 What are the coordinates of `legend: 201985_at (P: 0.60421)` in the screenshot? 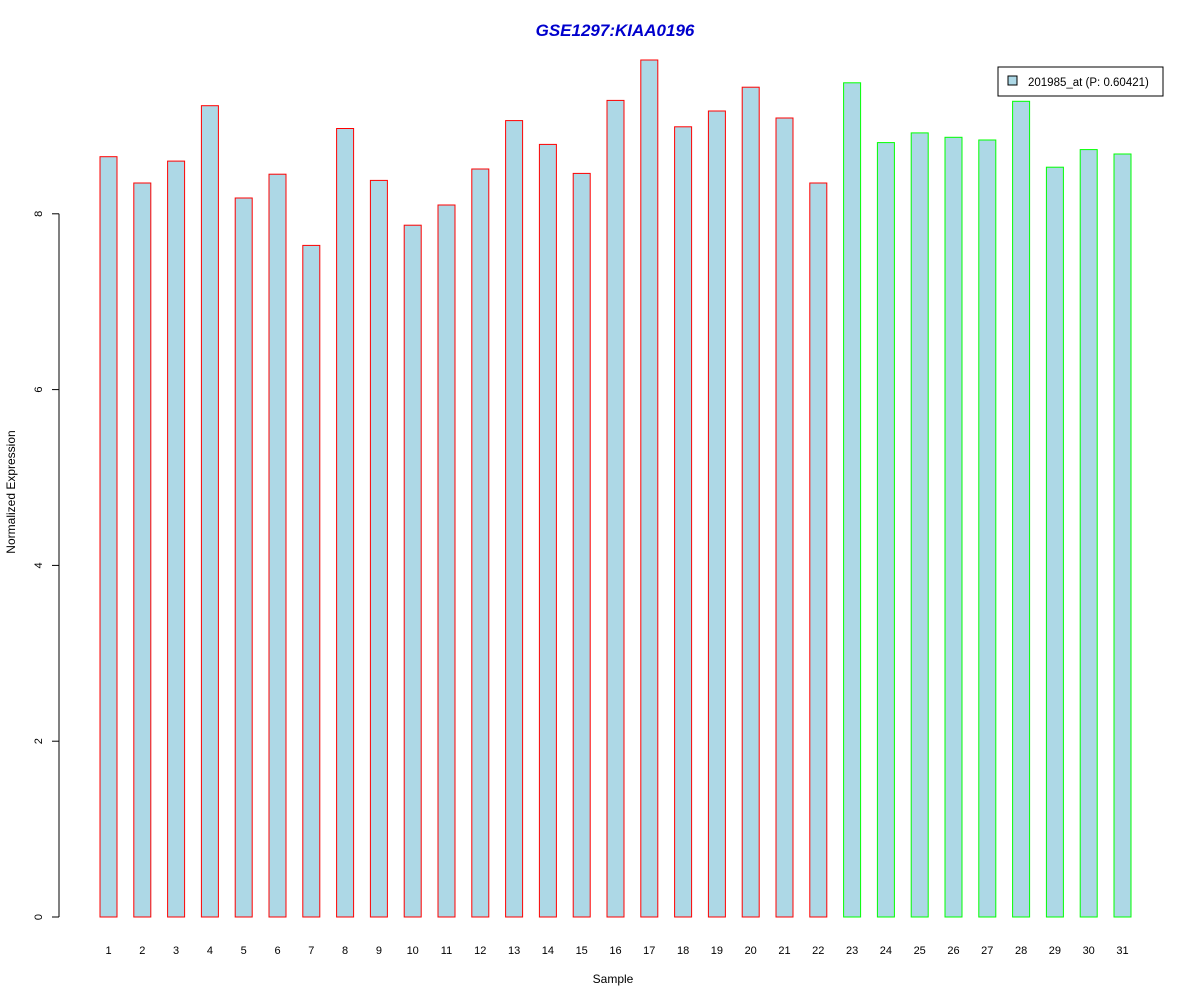 It's located at (1080, 81).